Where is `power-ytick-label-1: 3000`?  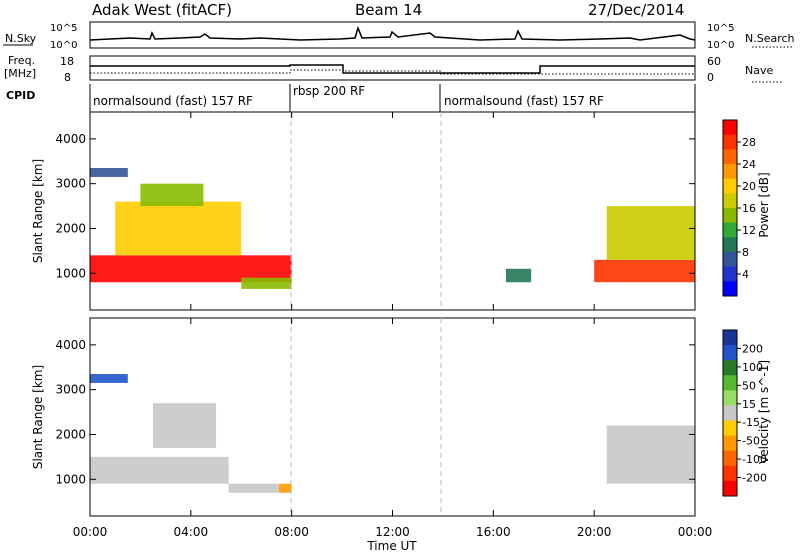 power-ytick-label-1: 3000 is located at coordinates (70, 184).